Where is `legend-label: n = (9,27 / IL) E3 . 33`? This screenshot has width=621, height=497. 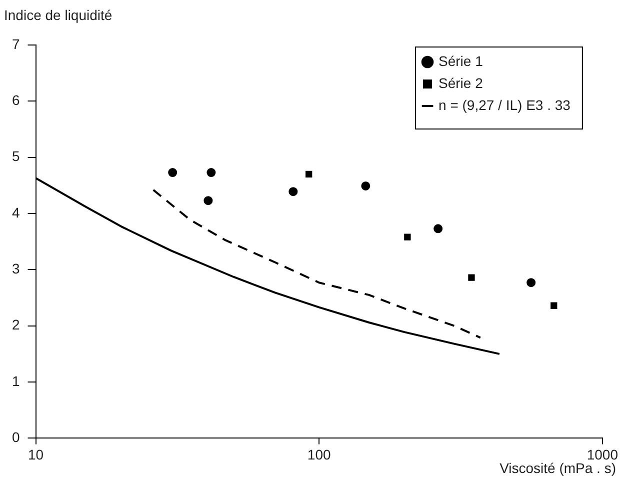
legend-label: n = (9,27 / IL) E3 . 33 is located at coordinates (504, 104).